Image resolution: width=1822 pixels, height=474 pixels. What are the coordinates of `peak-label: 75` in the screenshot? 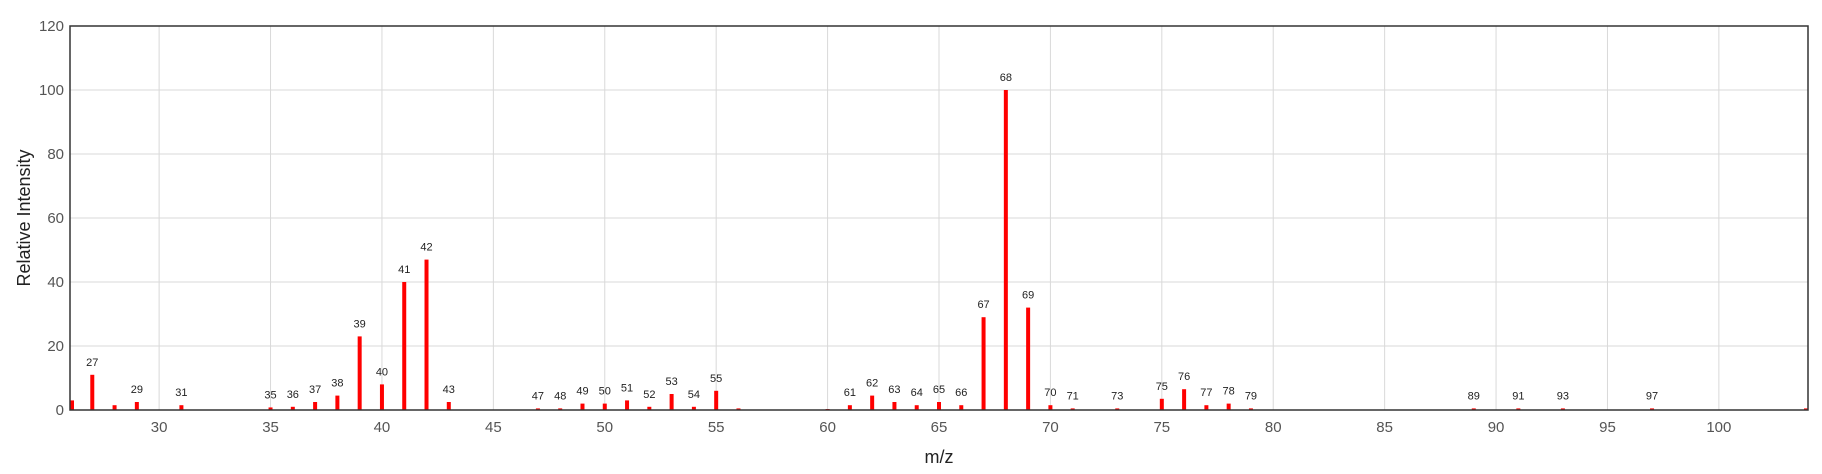 It's located at (1162, 387).